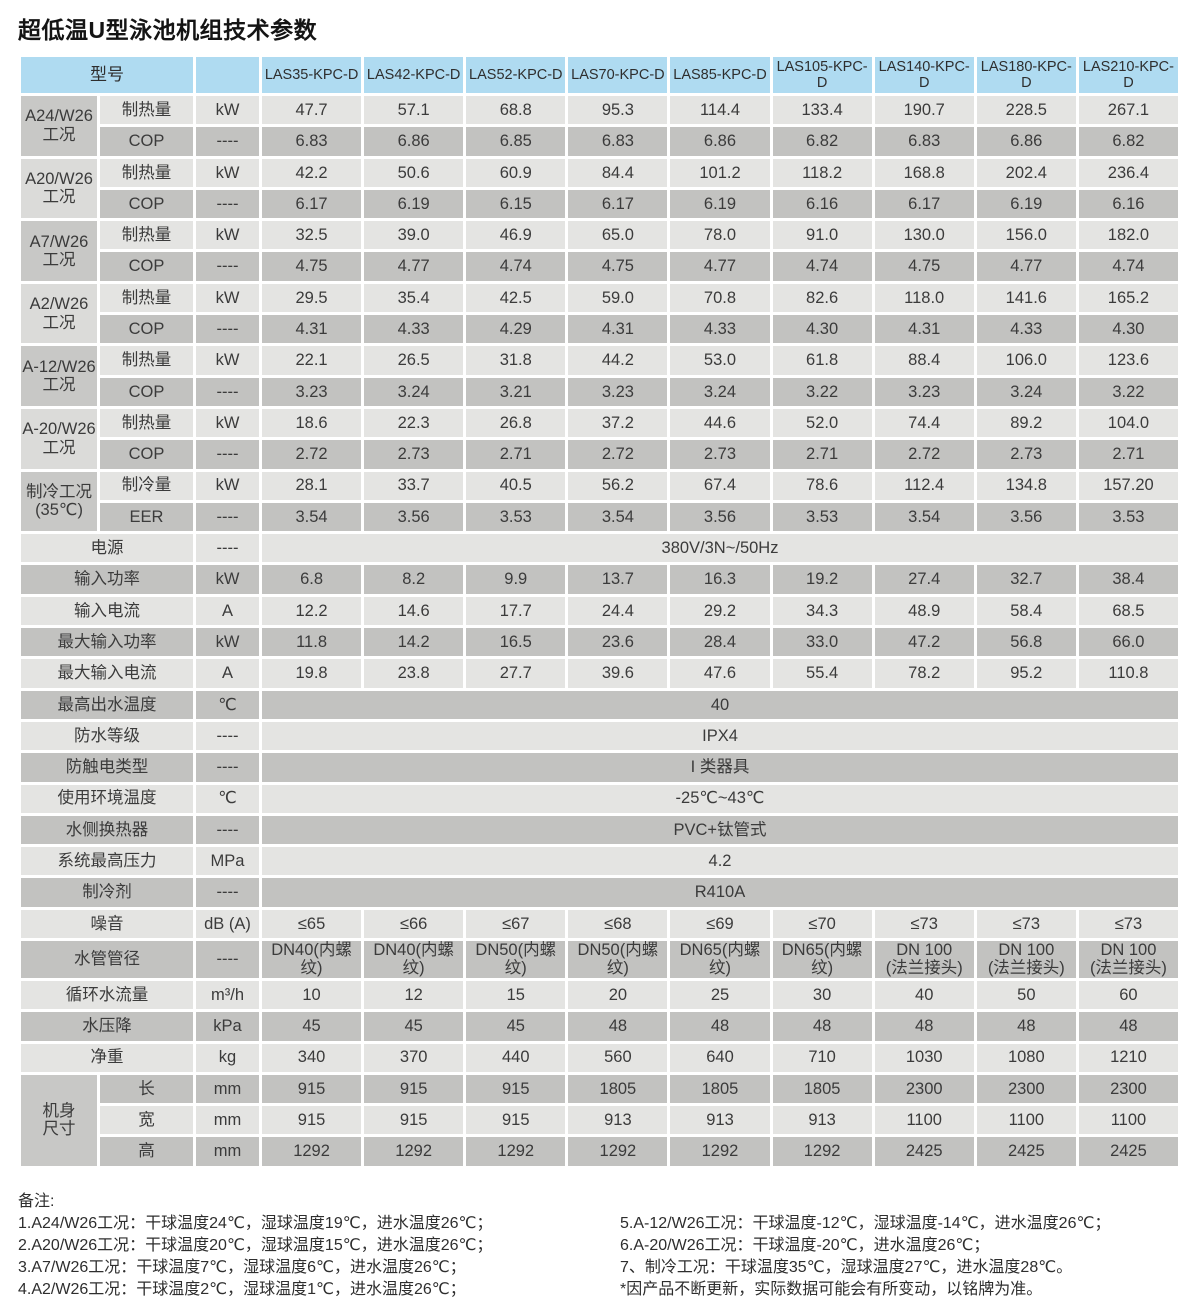  What do you see at coordinates (822, 75) in the screenshot?
I see `model-header-cell: LAS105-KPC-D` at bounding box center [822, 75].